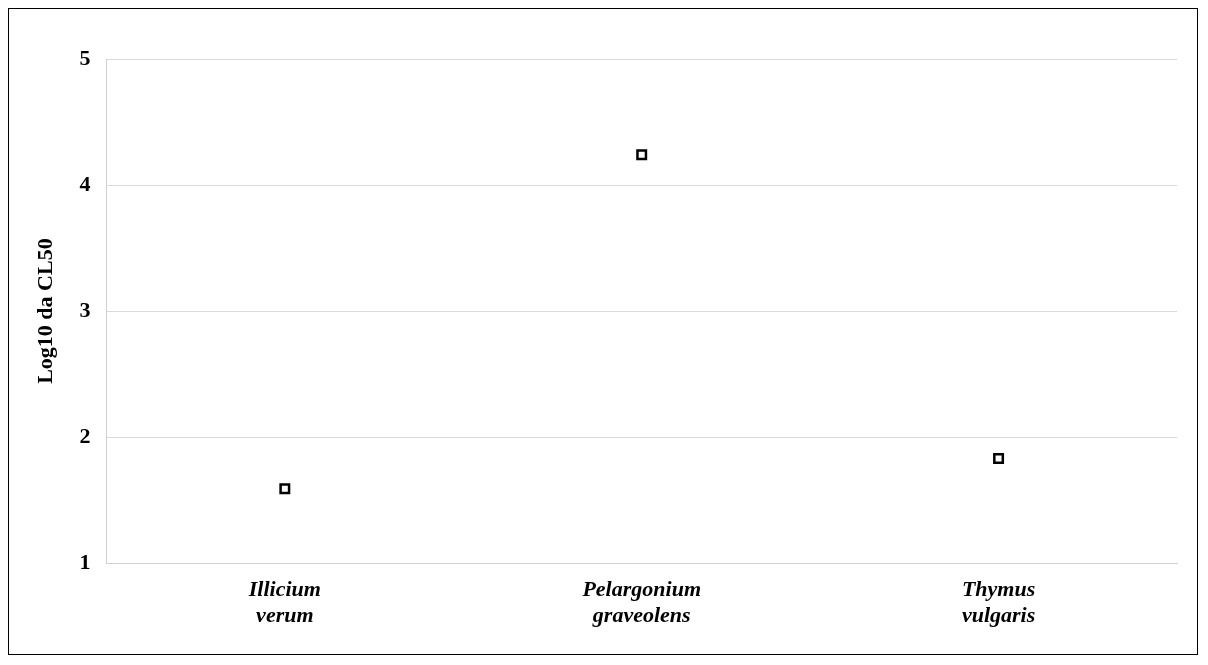 The width and height of the screenshot is (1208, 665). What do you see at coordinates (85, 561) in the screenshot?
I see `y-tick-label: 1` at bounding box center [85, 561].